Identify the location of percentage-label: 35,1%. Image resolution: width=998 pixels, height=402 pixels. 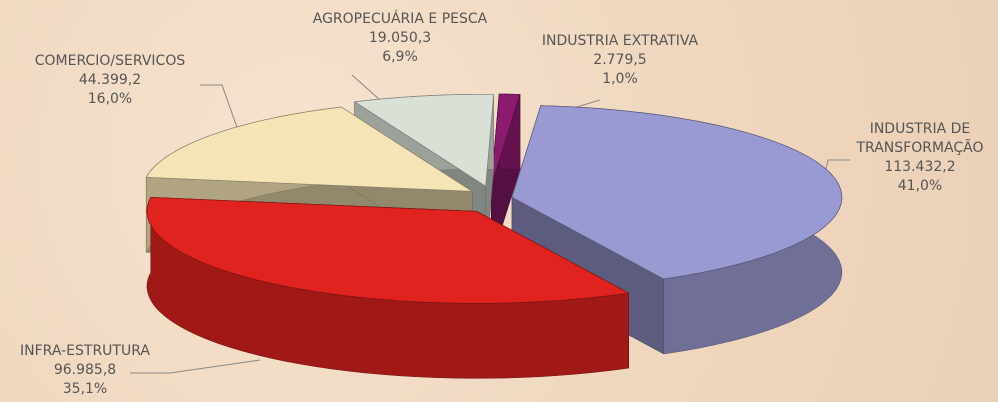
(85, 389).